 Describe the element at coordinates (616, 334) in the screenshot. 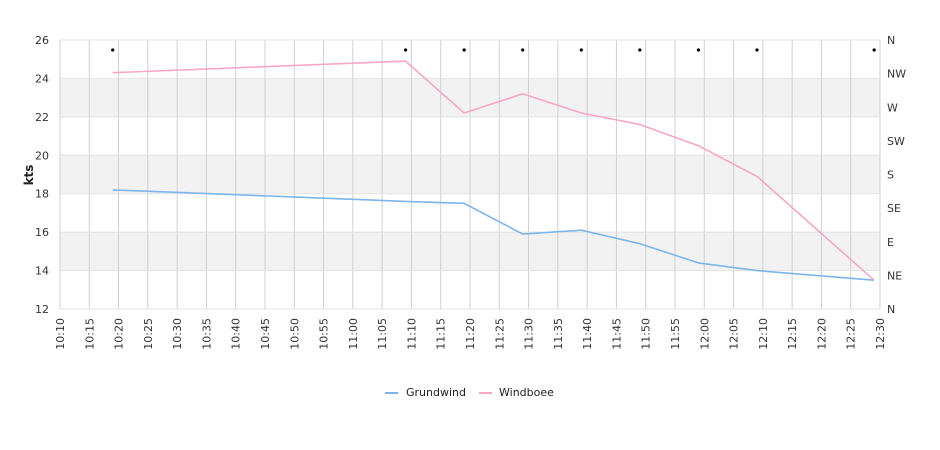

I see `x-tick-label: 11:45` at that location.